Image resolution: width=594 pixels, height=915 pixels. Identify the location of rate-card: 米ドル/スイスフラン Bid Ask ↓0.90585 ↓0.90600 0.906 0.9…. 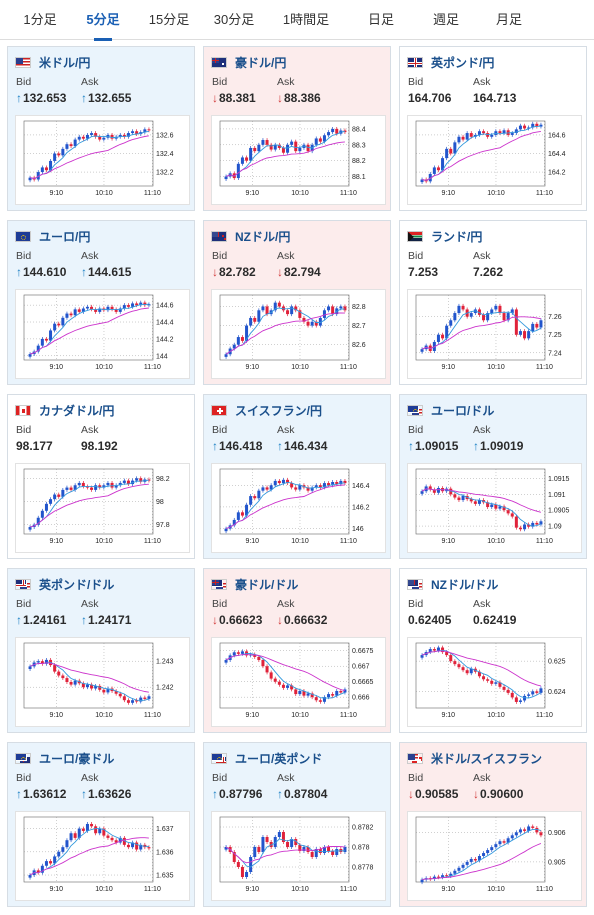
(493, 824).